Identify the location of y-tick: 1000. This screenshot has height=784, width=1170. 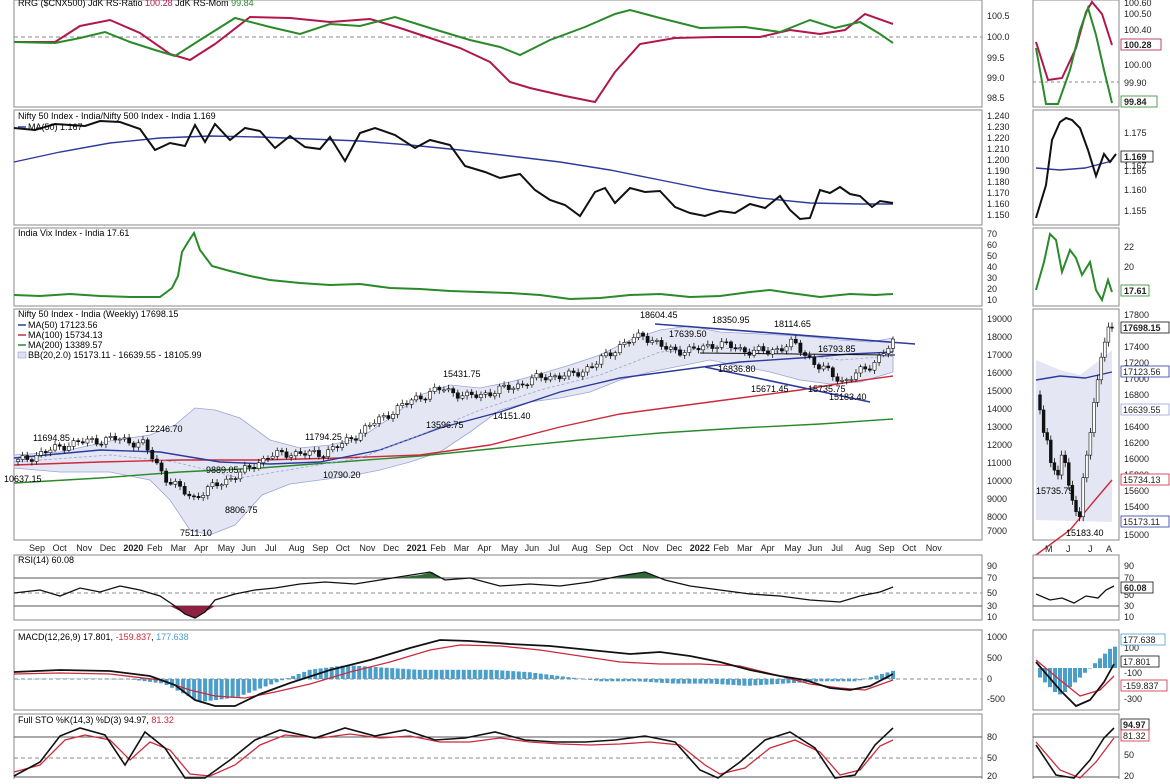
(997, 637).